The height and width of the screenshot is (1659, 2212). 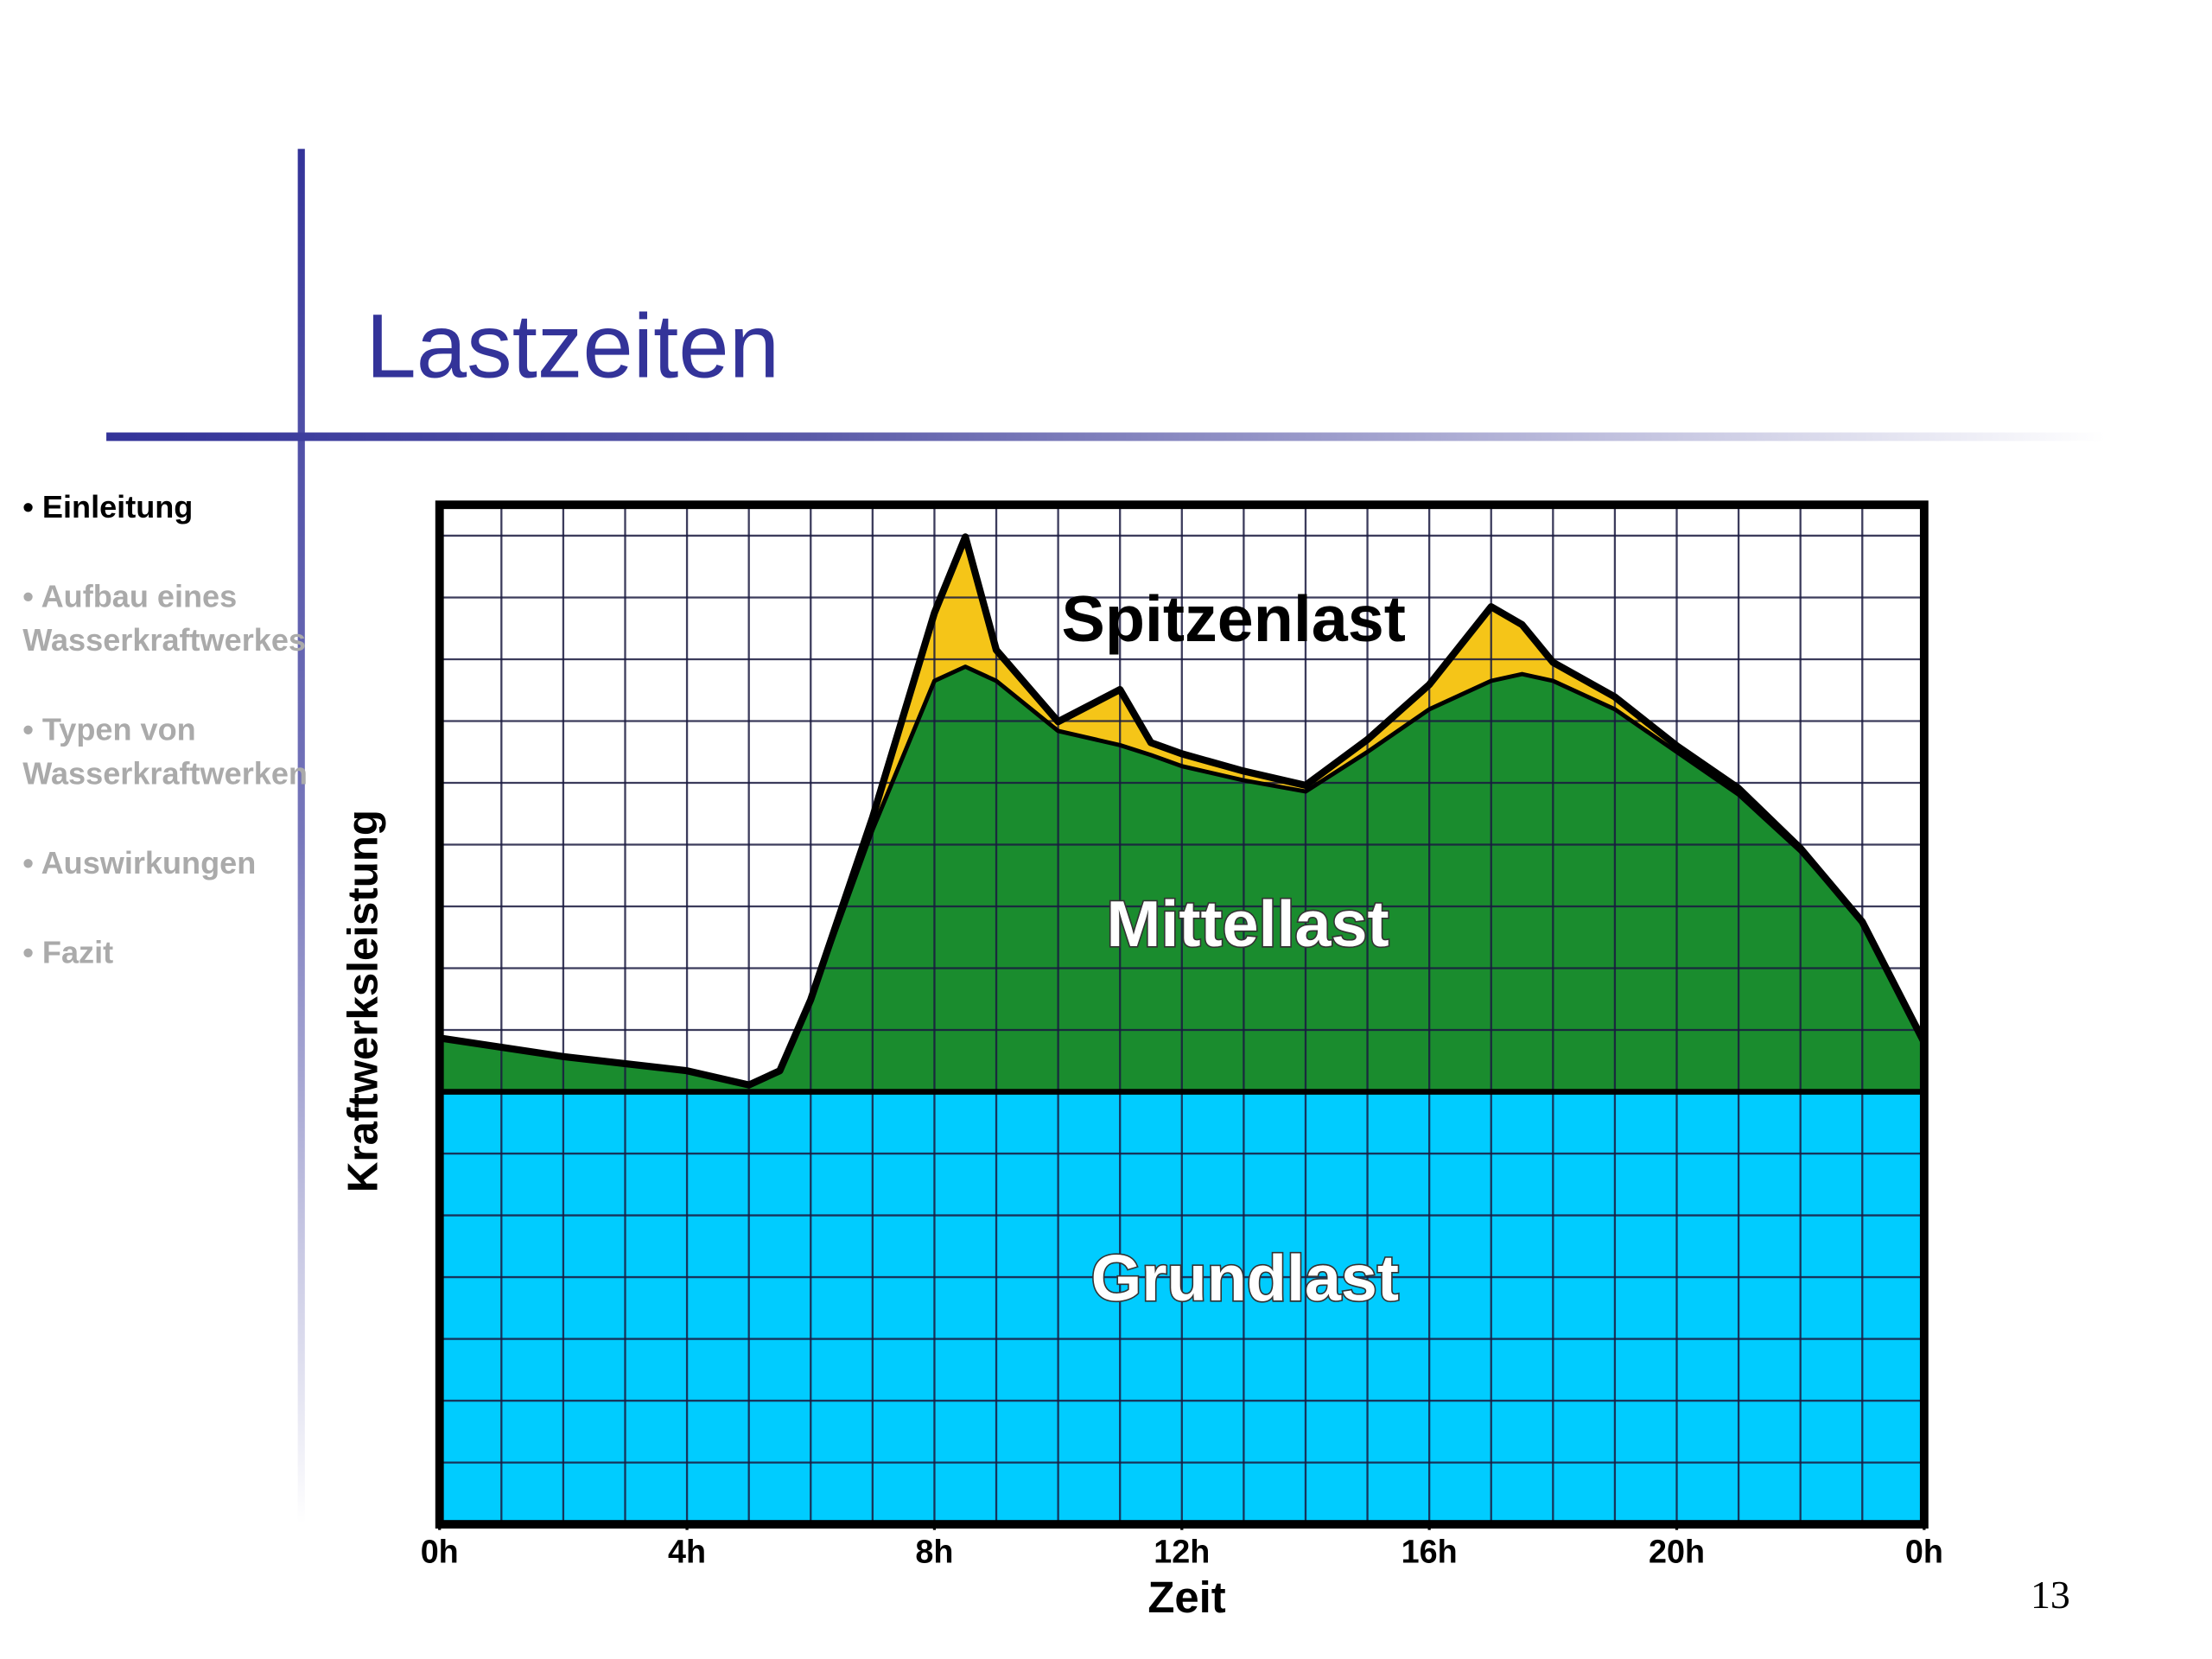 I want to click on nav-item: • Fazit, so click(x=67, y=951).